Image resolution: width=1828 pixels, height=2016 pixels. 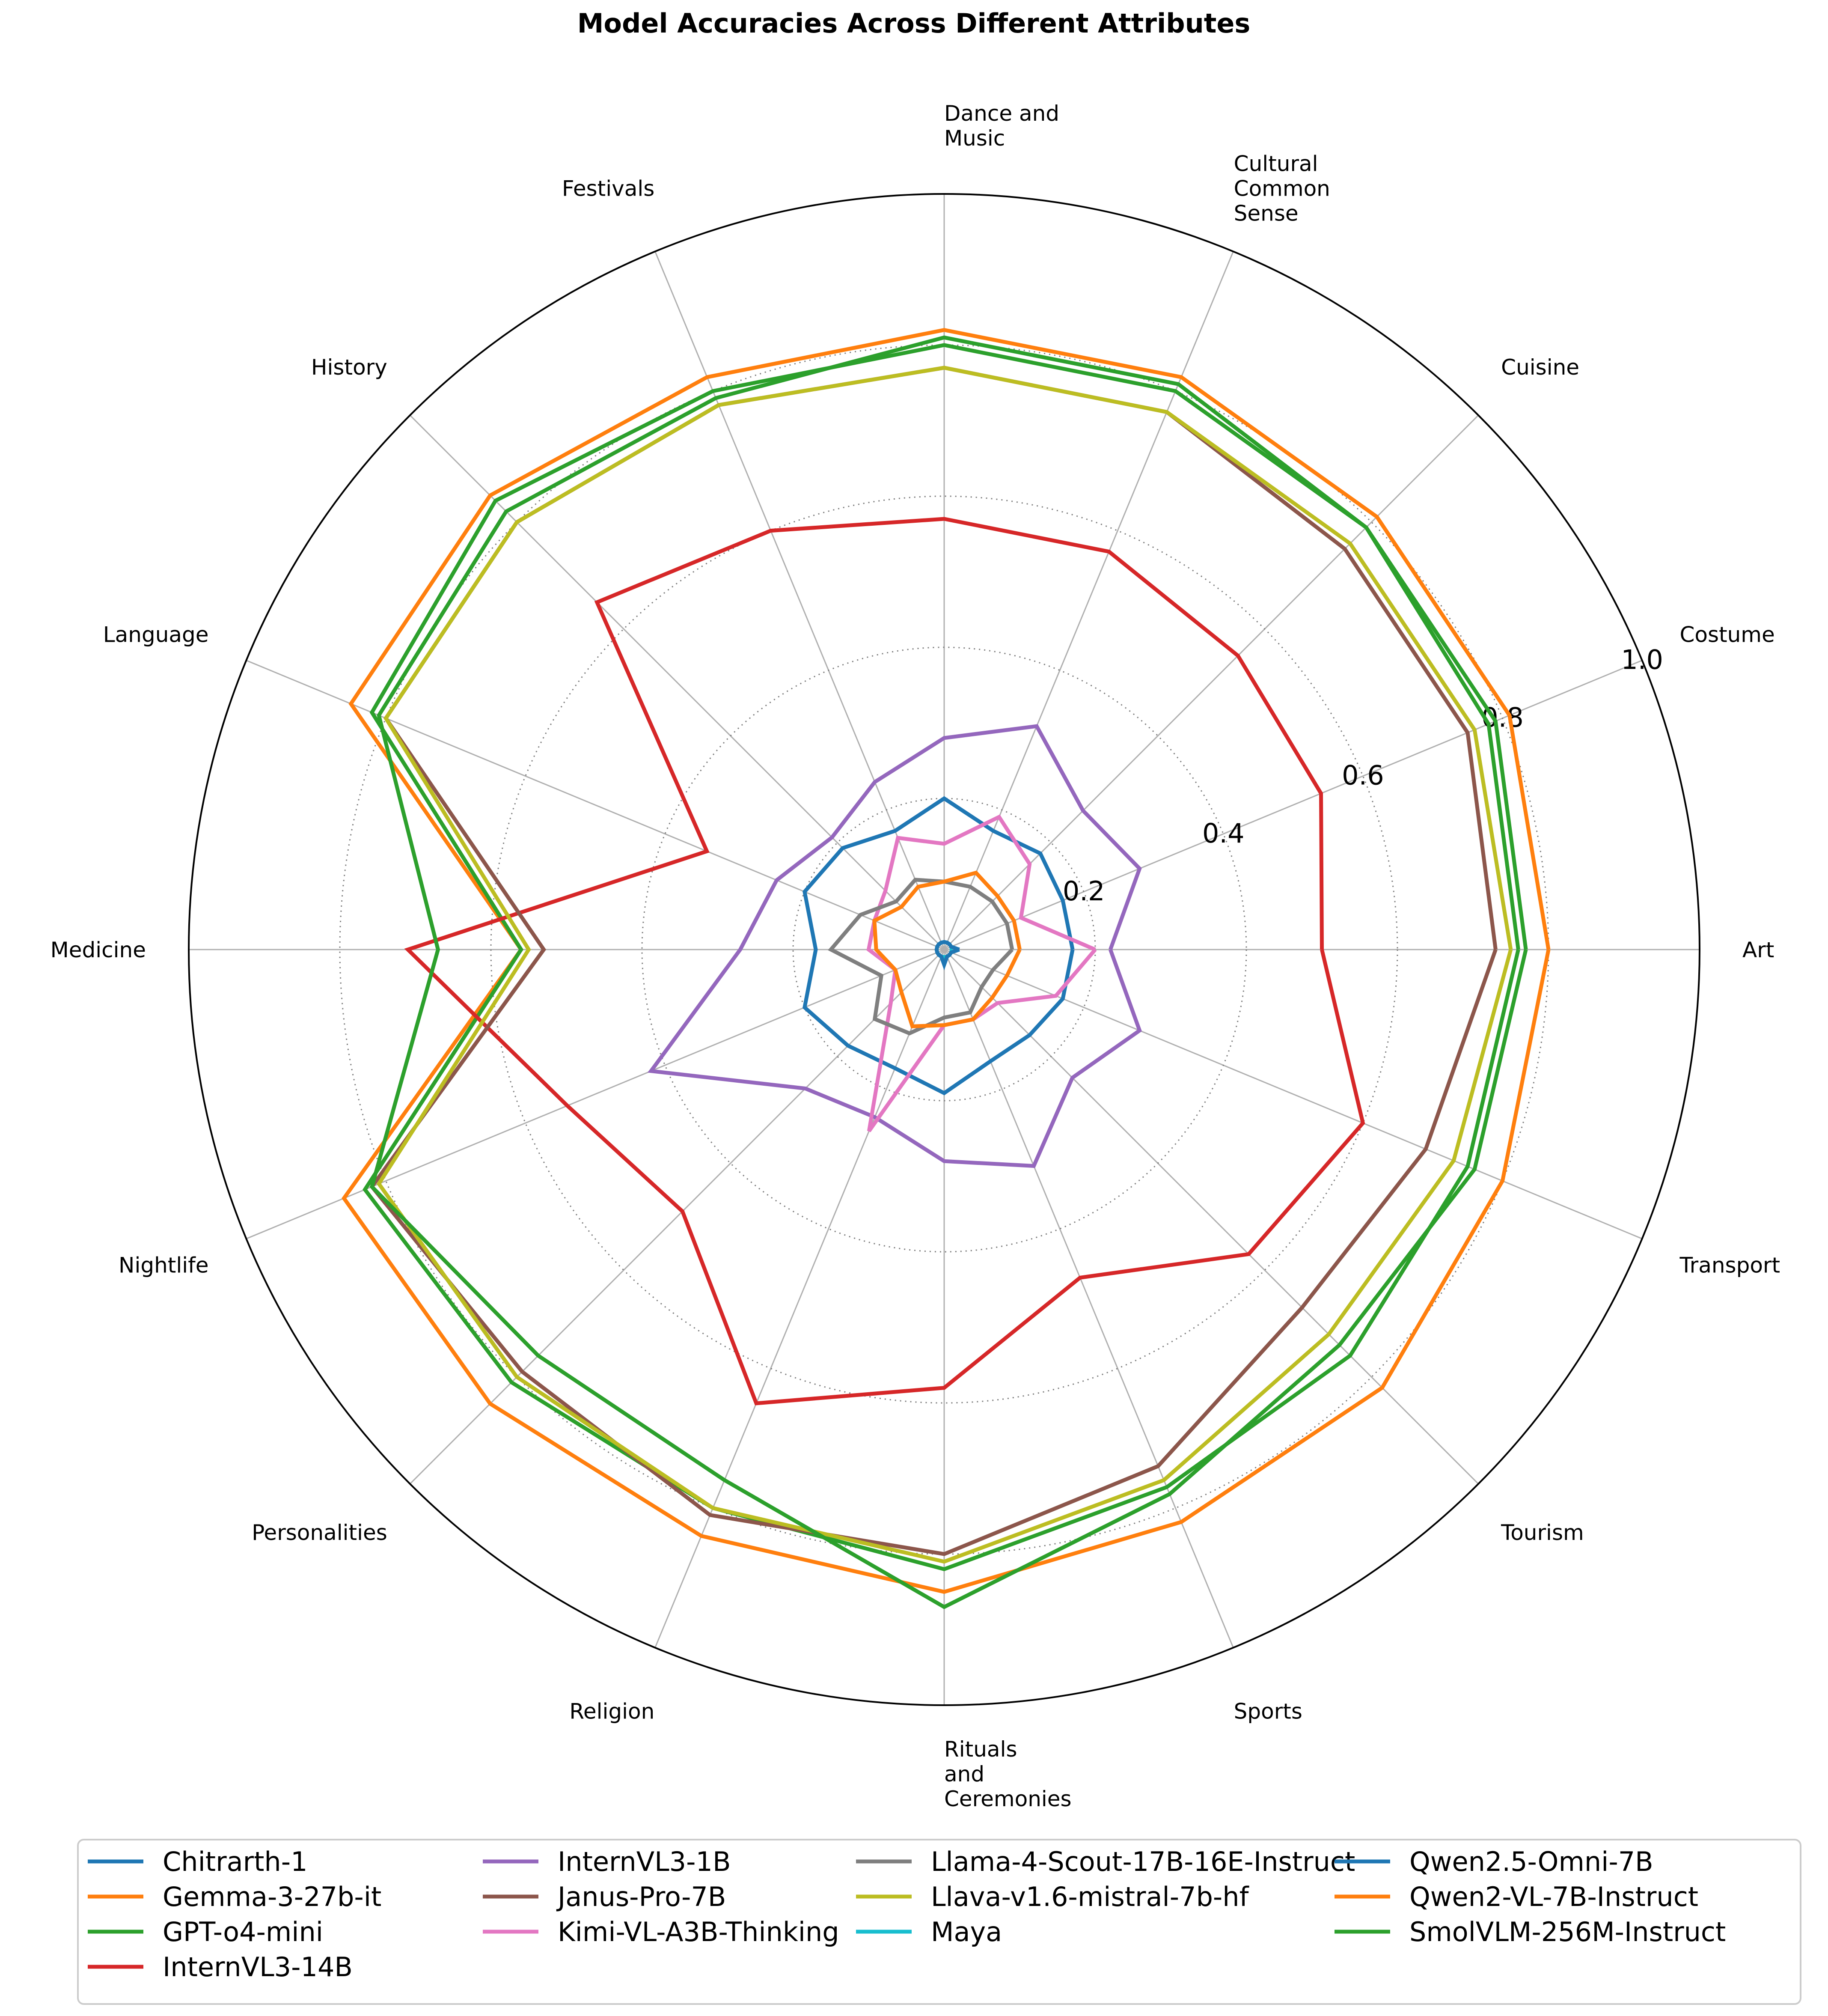 I want to click on category-label-line: Medicine, so click(x=98, y=950).